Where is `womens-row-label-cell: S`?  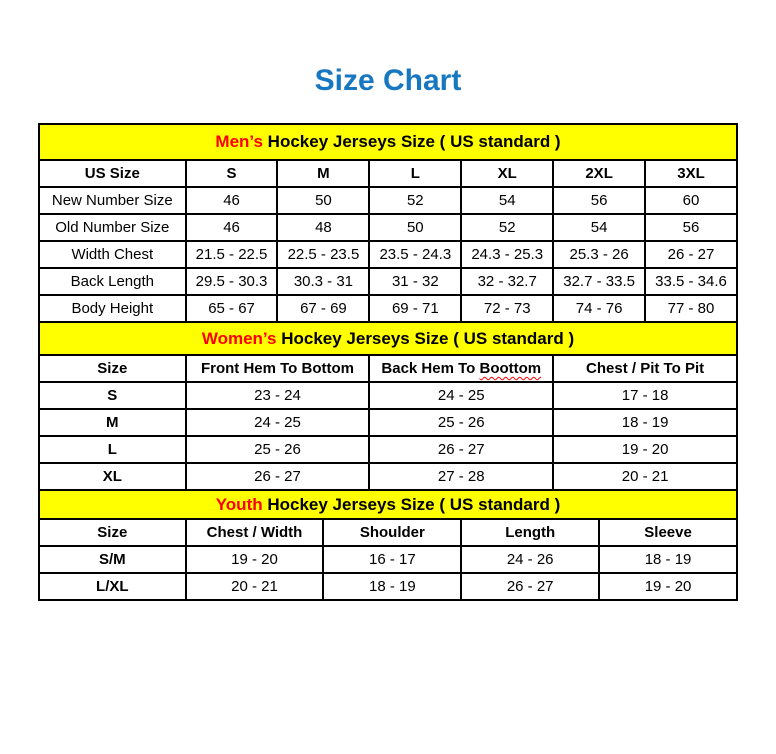 womens-row-label-cell: S is located at coordinates (112, 395).